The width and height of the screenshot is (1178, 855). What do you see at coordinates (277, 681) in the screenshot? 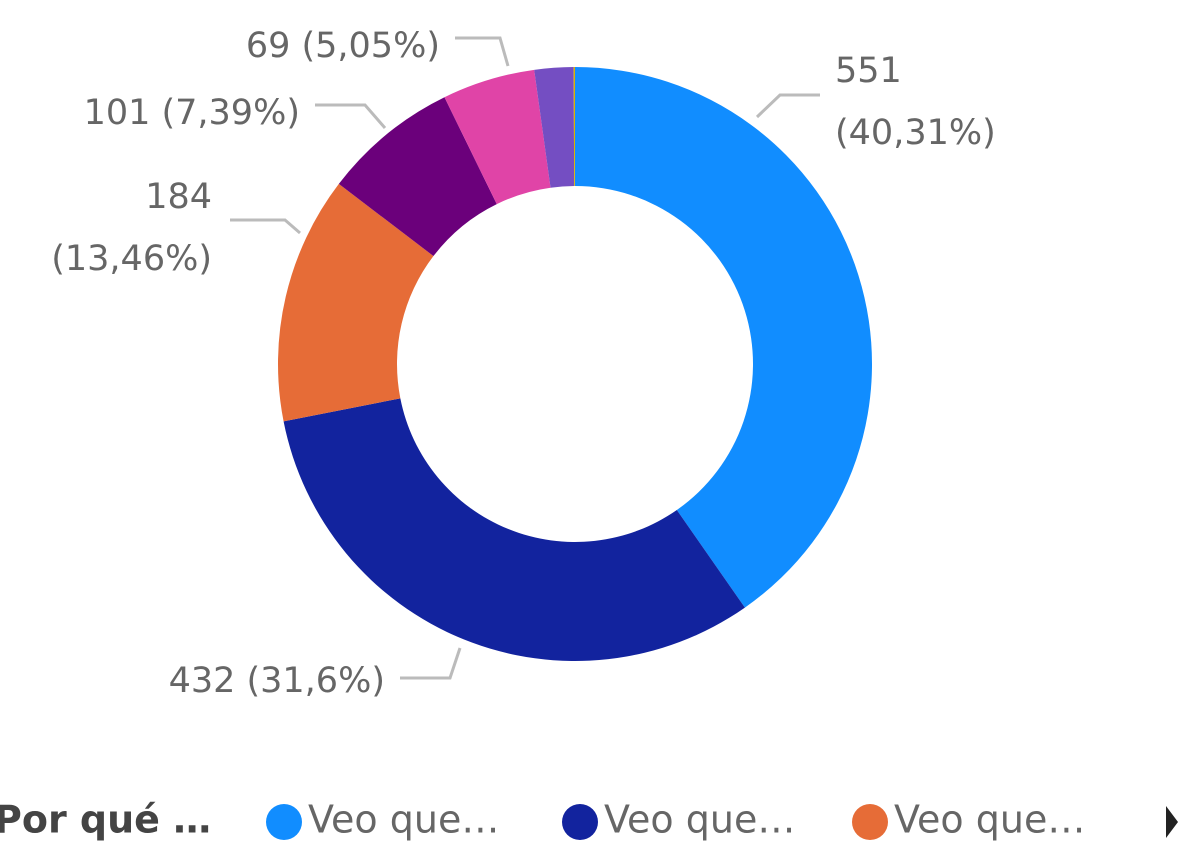
I see `data-label: 432 (31,6%)` at bounding box center [277, 681].